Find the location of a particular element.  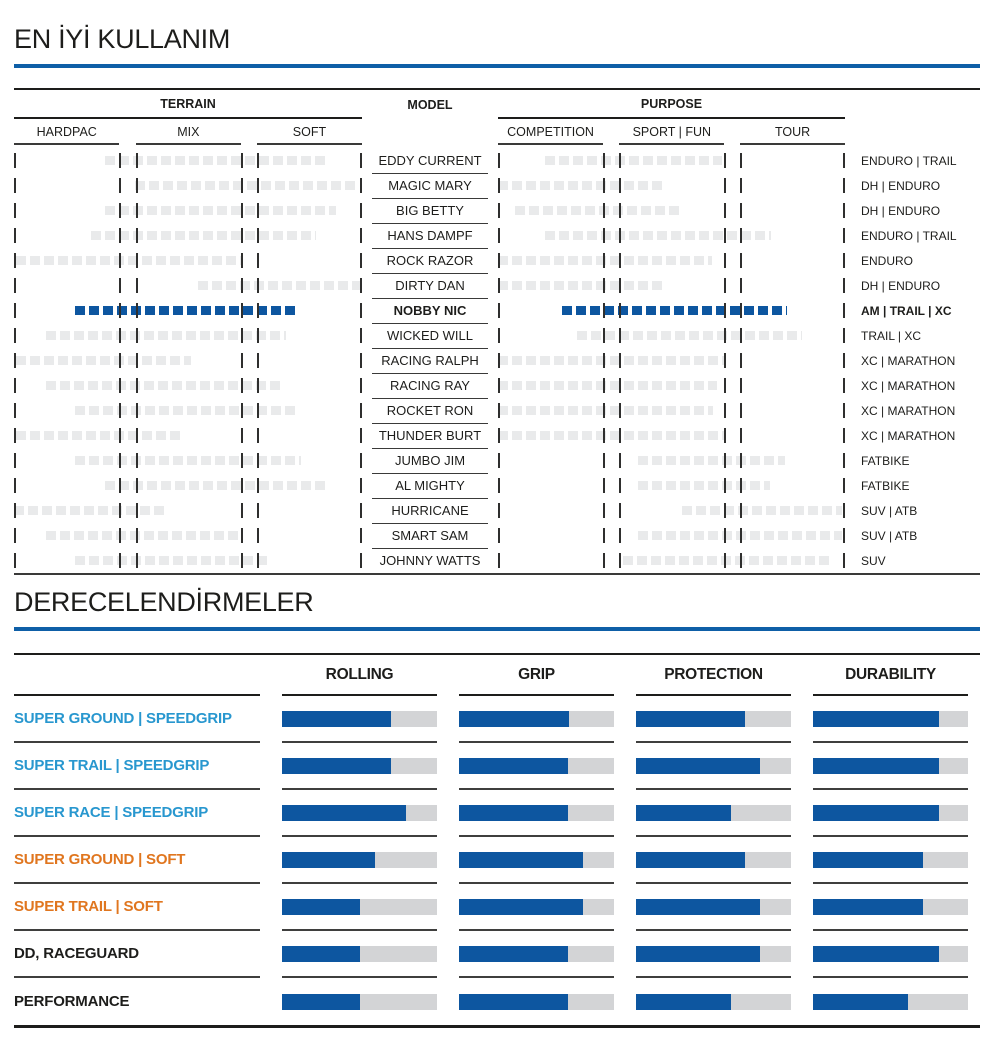

usage-row: AL MIGHTY FATBIKE is located at coordinates (497, 486).